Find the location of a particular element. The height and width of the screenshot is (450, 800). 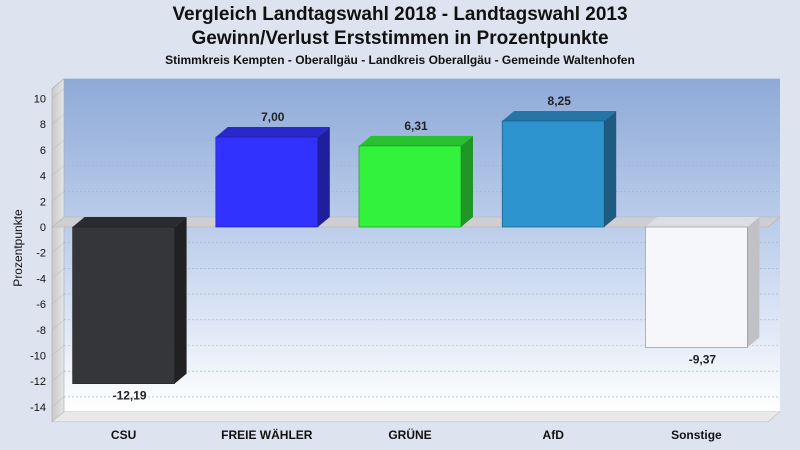

y-tick-label: -14 is located at coordinates (38, 408).